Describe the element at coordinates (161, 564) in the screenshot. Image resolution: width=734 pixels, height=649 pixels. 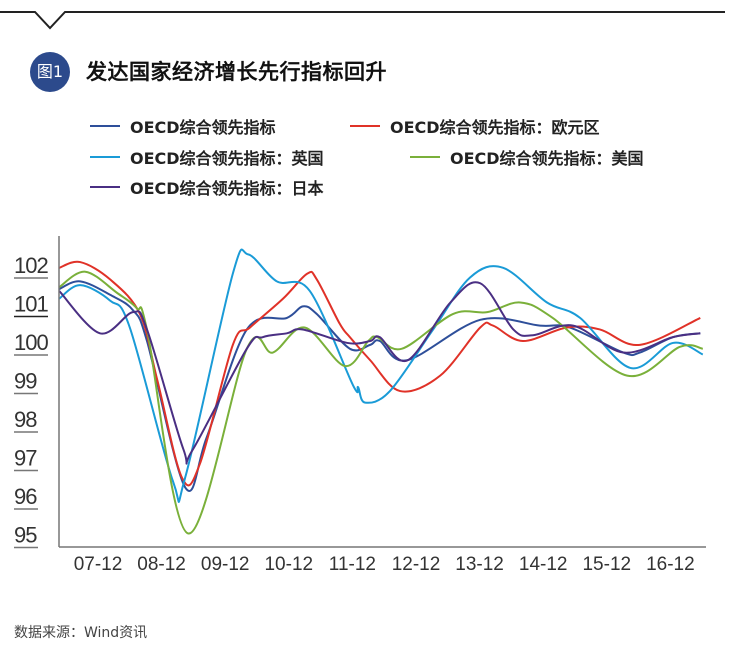
I see `x-tick-label: 08-12` at that location.